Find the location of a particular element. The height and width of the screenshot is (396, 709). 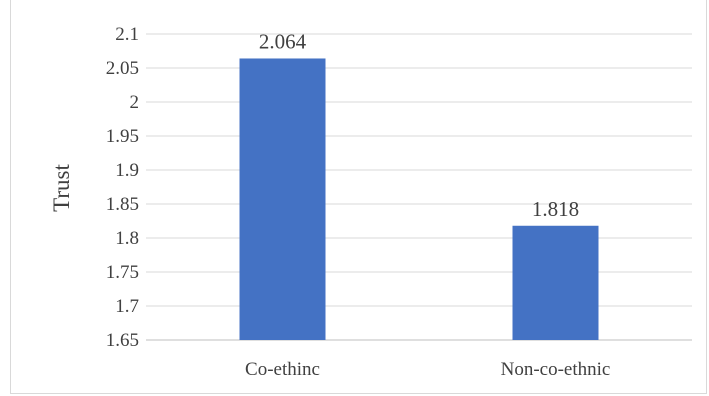

y-tick-label: 1.65 is located at coordinates (122, 340).